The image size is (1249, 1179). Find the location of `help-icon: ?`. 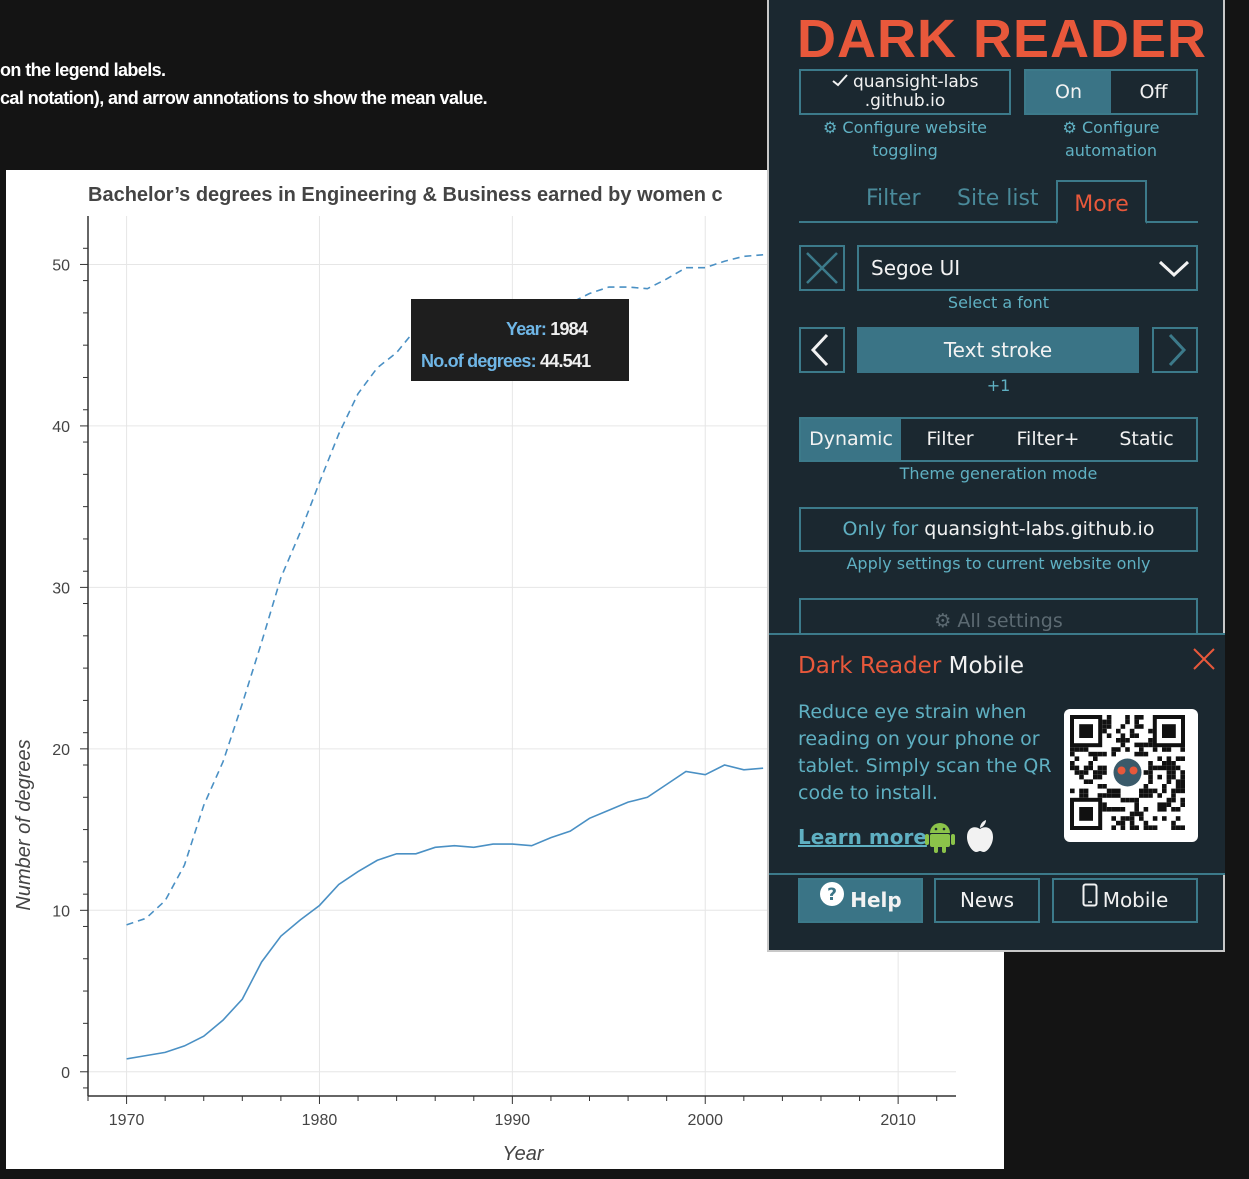

help-icon: ? is located at coordinates (832, 900).